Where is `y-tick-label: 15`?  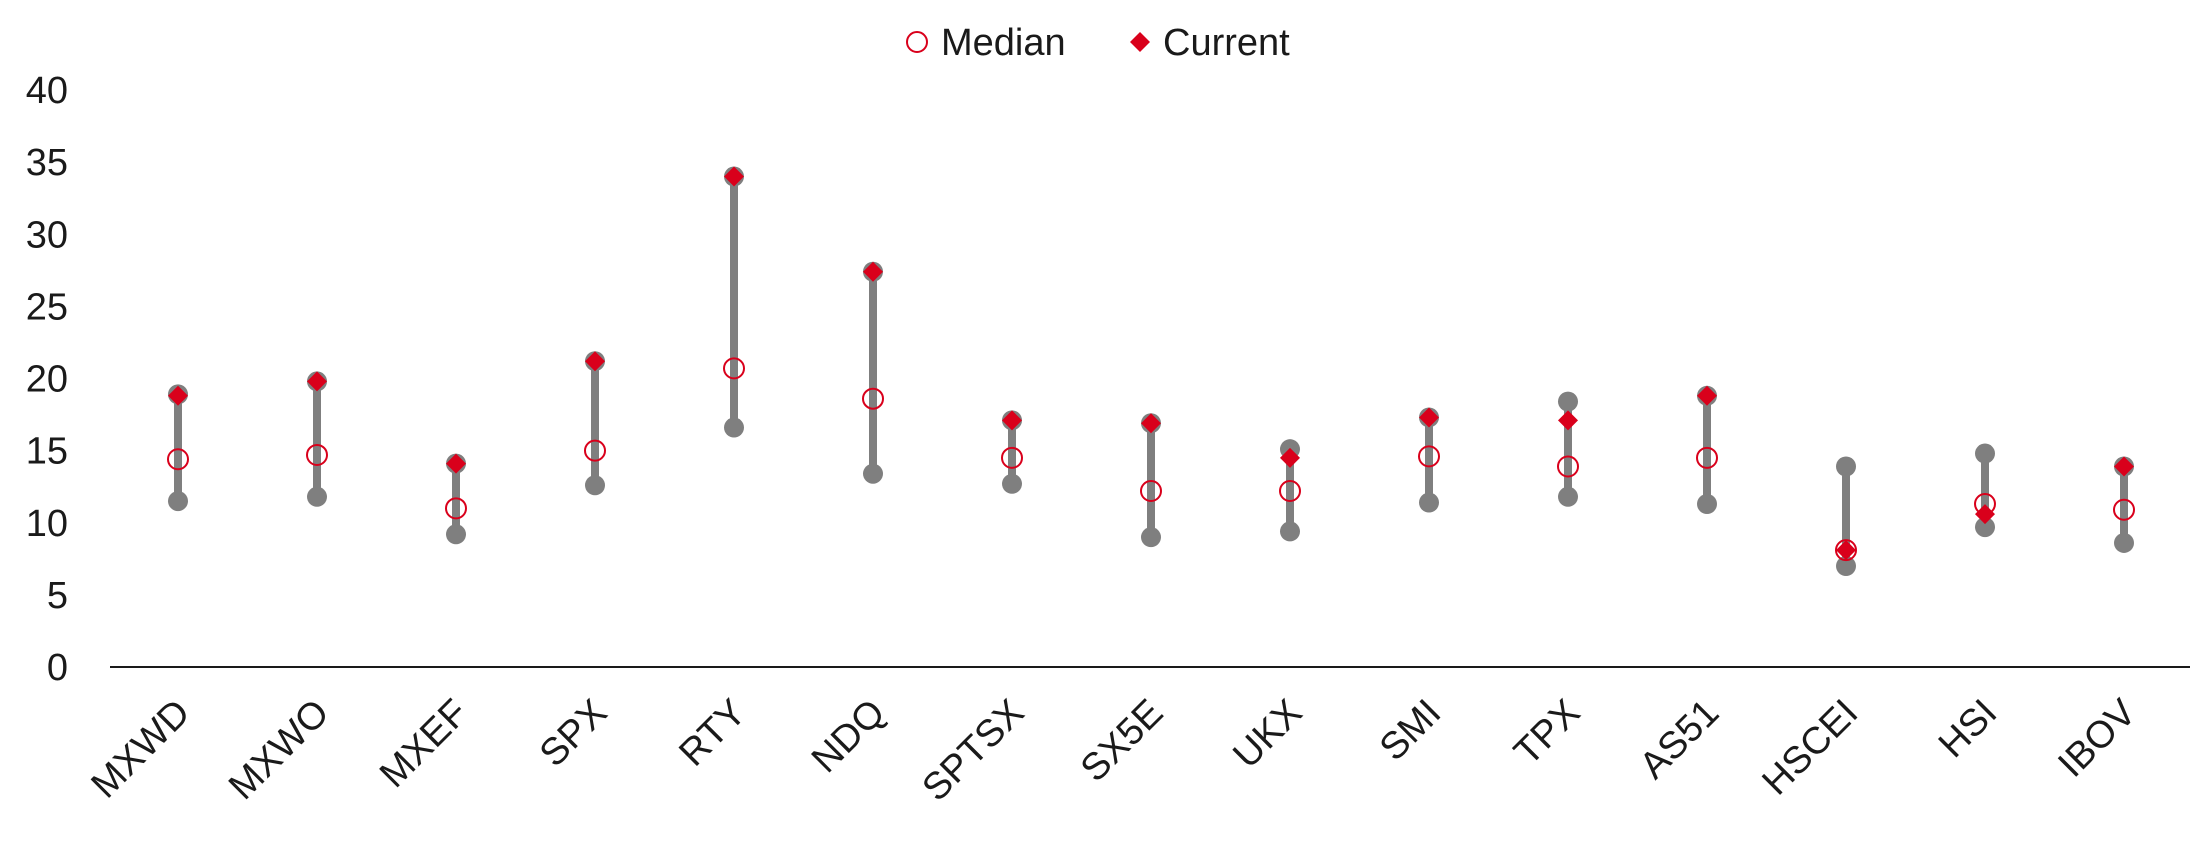
y-tick-label: 15 is located at coordinates (47, 452).